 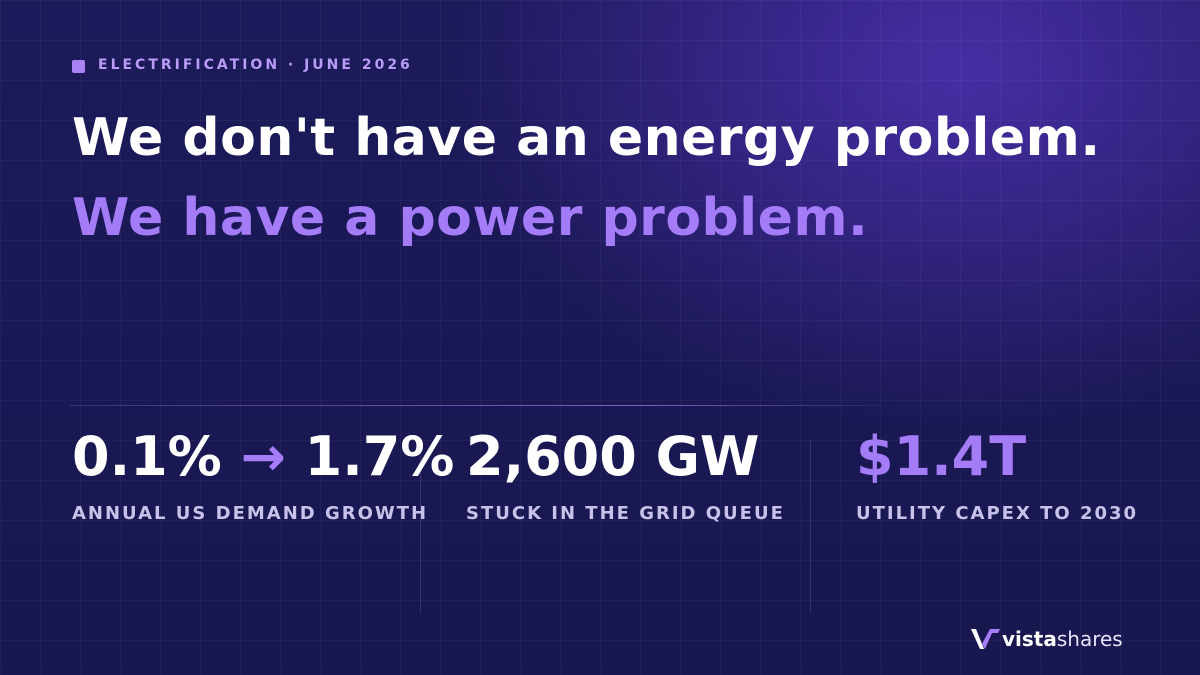 What do you see at coordinates (586, 138) in the screenshot?
I see `headline: We don't have an energy problem.` at bounding box center [586, 138].